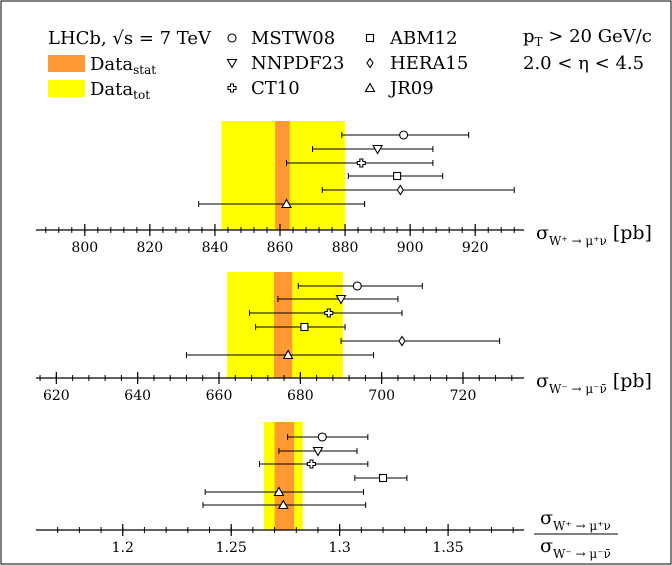 The image size is (672, 565). I want to click on axis-title-w-minus-sigma: σ, so click(542, 381).